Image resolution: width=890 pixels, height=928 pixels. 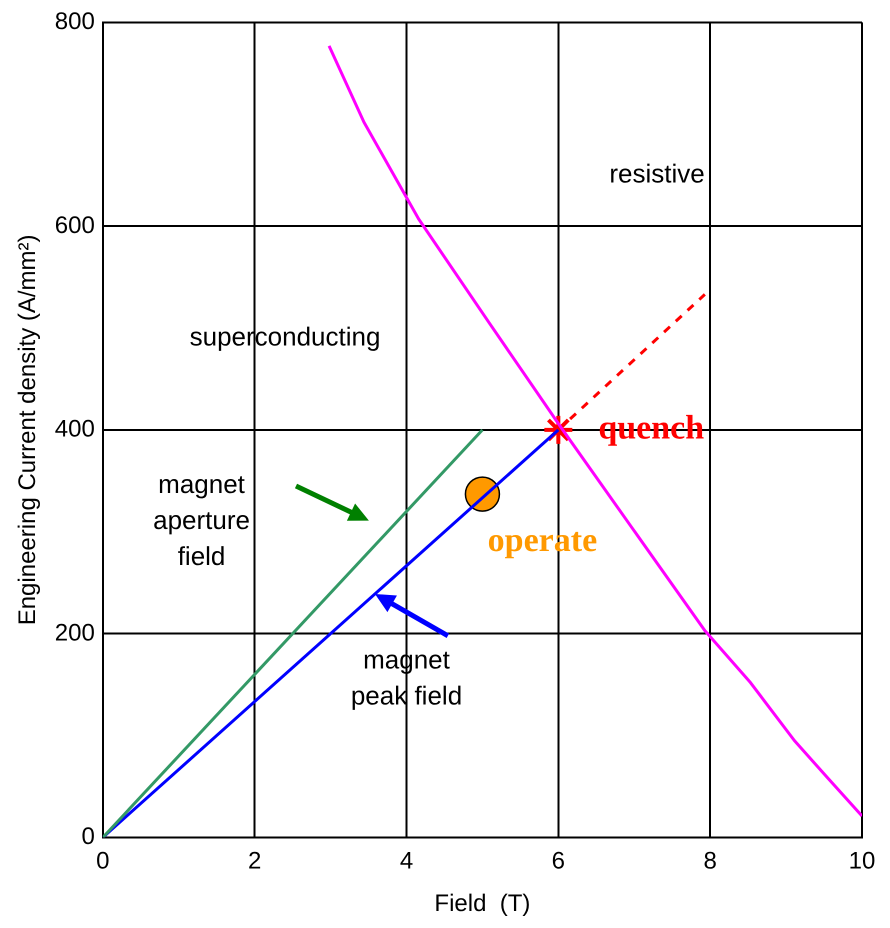 What do you see at coordinates (74, 22) in the screenshot?
I see `y-tick-label: 800` at bounding box center [74, 22].